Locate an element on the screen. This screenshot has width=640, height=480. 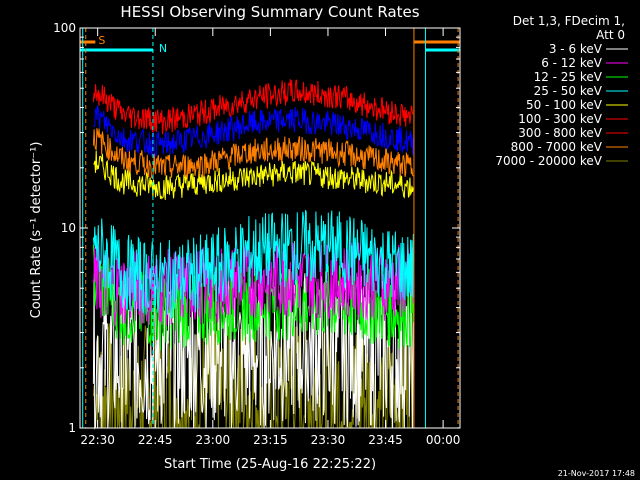
legend-item-label: 50 - 100 keV is located at coordinates (564, 105).